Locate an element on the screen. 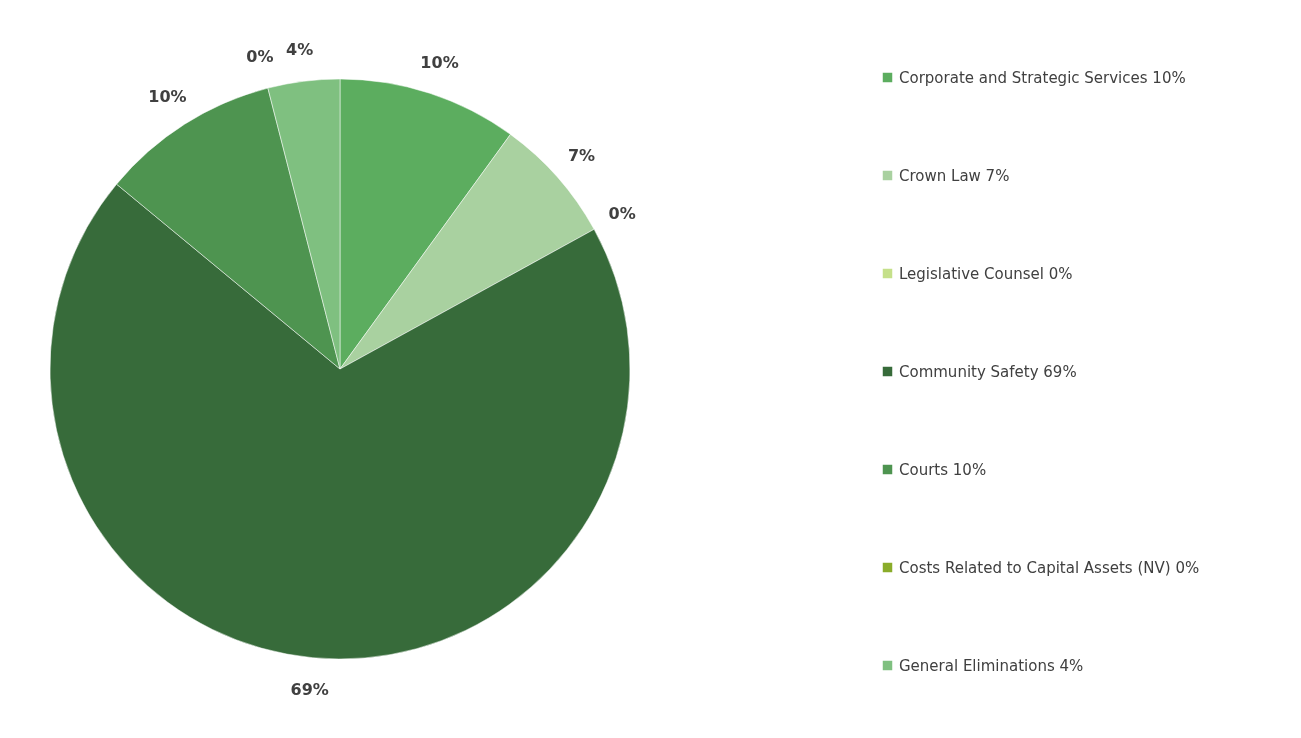 This screenshot has width=1301, height=738. data-label: 4% is located at coordinates (300, 49).